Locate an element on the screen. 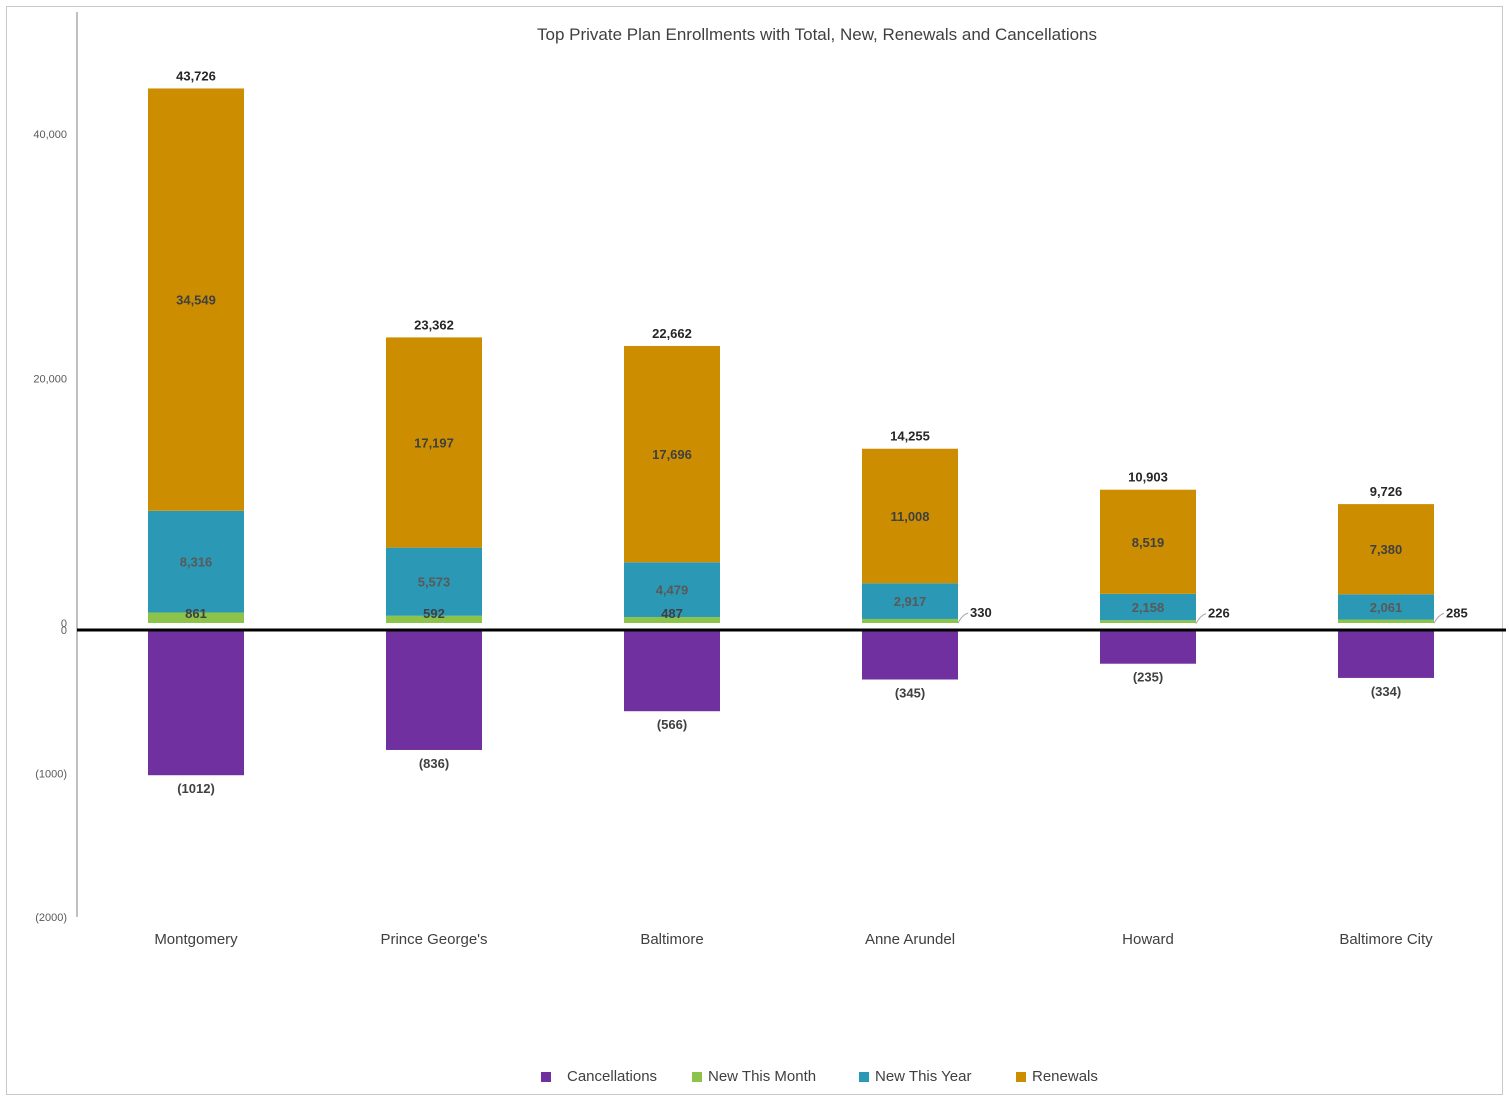 This screenshot has height=1101, width=1509. x-tick-label: Baltimore is located at coordinates (671, 939).